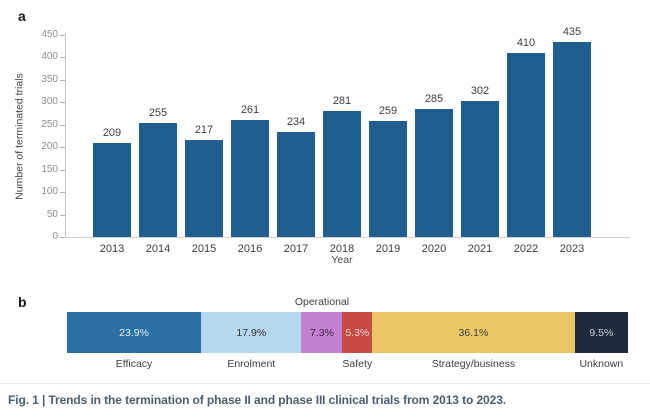  Describe the element at coordinates (49, 57) in the screenshot. I see `y-tick-label: 400` at that location.